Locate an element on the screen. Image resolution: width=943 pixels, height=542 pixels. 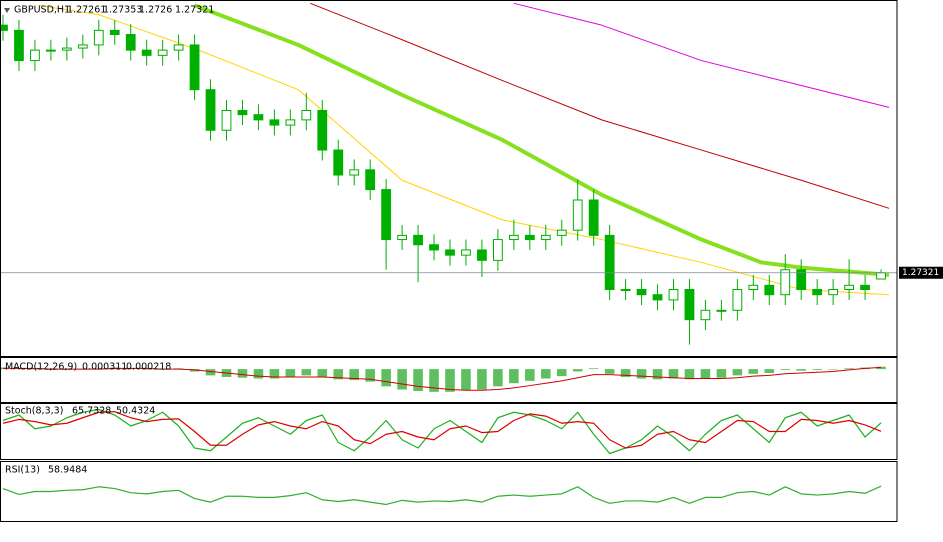
rsi-title: RSI(13) is located at coordinates (22, 470).